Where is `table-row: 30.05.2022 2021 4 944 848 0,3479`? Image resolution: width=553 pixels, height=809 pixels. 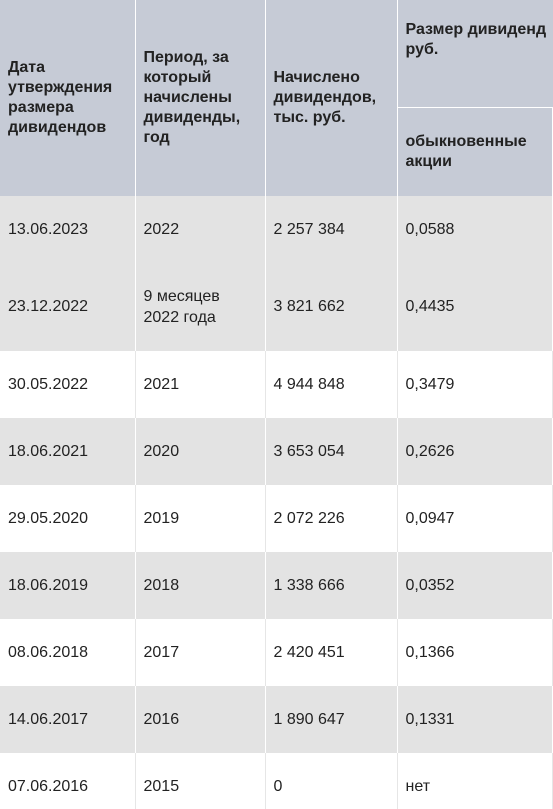 table-row: 30.05.2022 2021 4 944 848 0,3479 is located at coordinates (276, 384).